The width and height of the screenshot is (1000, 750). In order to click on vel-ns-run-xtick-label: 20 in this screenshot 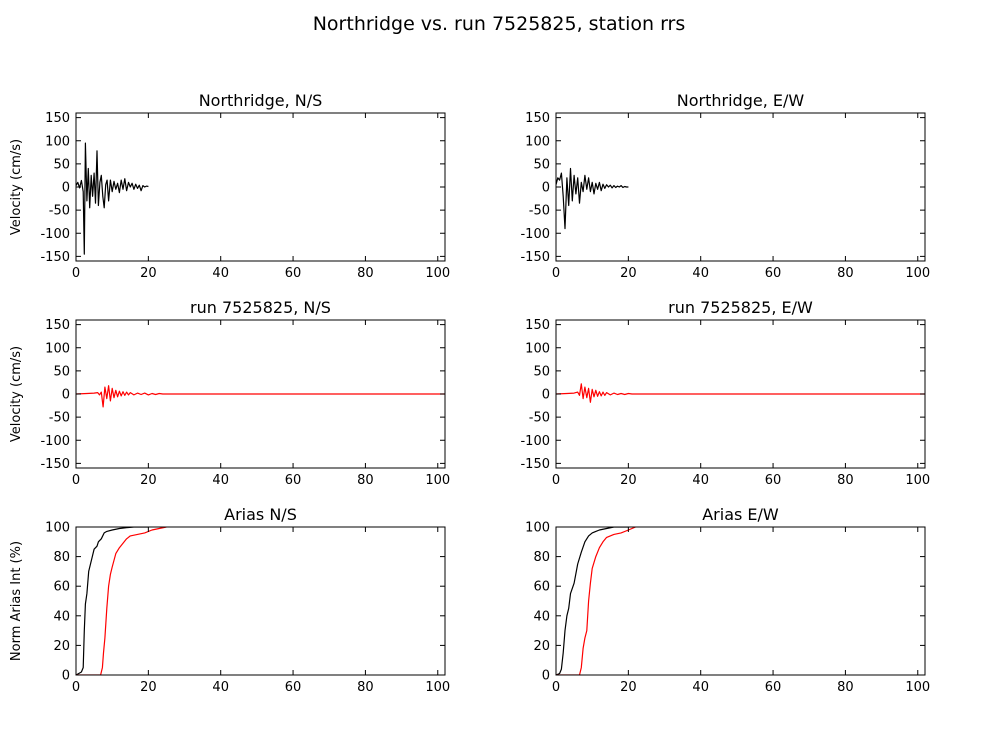, I will do `click(148, 480)`.